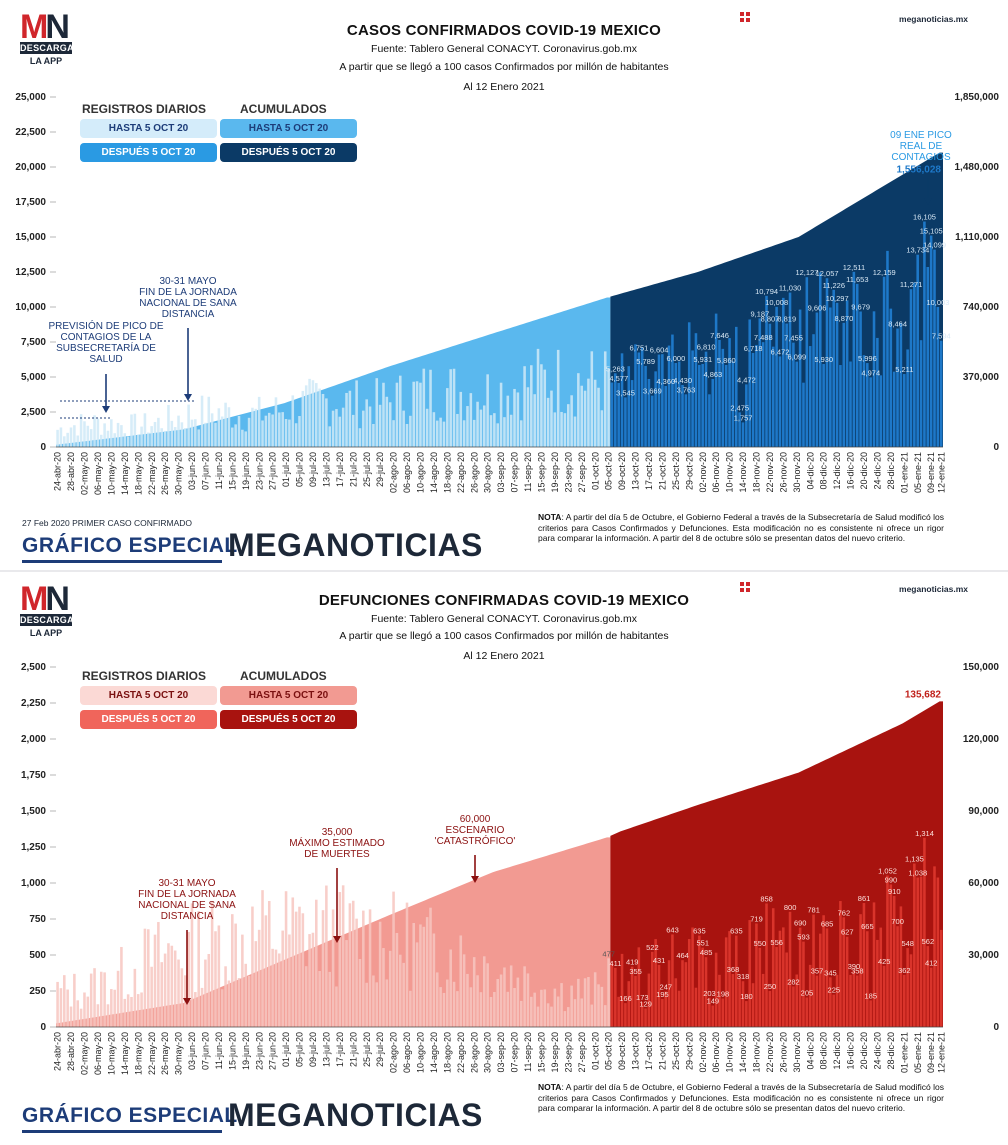 This screenshot has width=1008, height=1145. I want to click on annotation-end-distancing: FIN DE LA JORNADA, so click(188, 292).